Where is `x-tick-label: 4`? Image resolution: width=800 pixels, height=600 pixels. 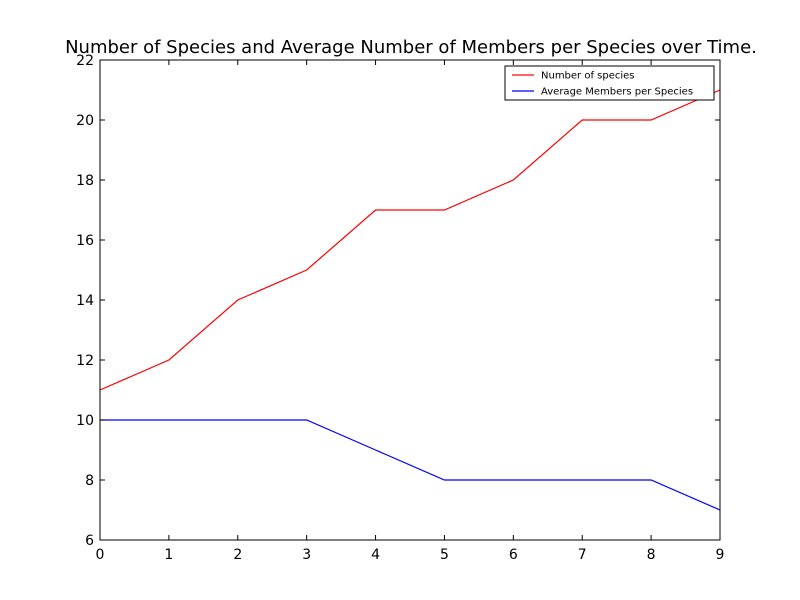
x-tick-label: 4 is located at coordinates (375, 555).